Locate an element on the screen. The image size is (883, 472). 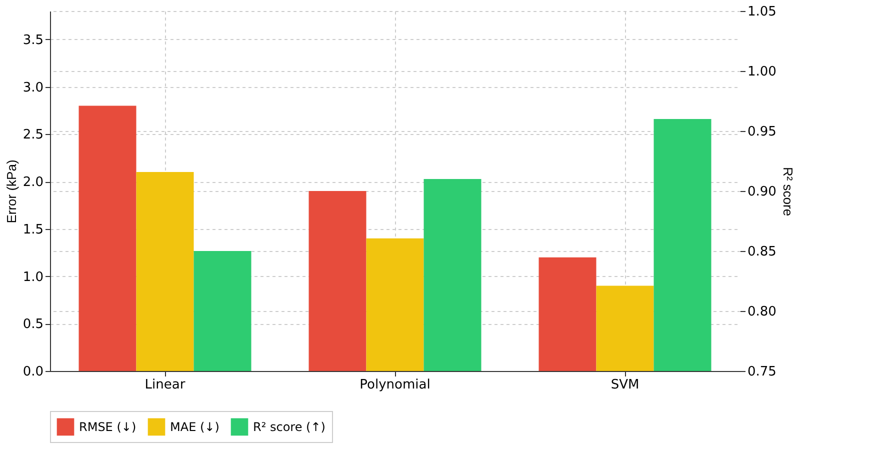
y-tick-label: 1.5 is located at coordinates (33, 230).